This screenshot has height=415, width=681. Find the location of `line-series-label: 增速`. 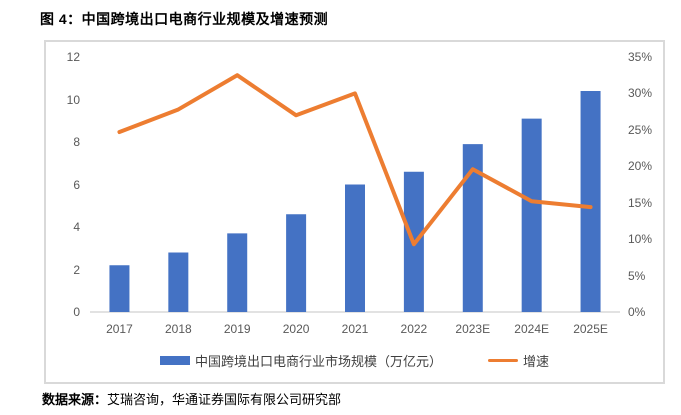

line-series-label: 增速 is located at coordinates (536, 361).